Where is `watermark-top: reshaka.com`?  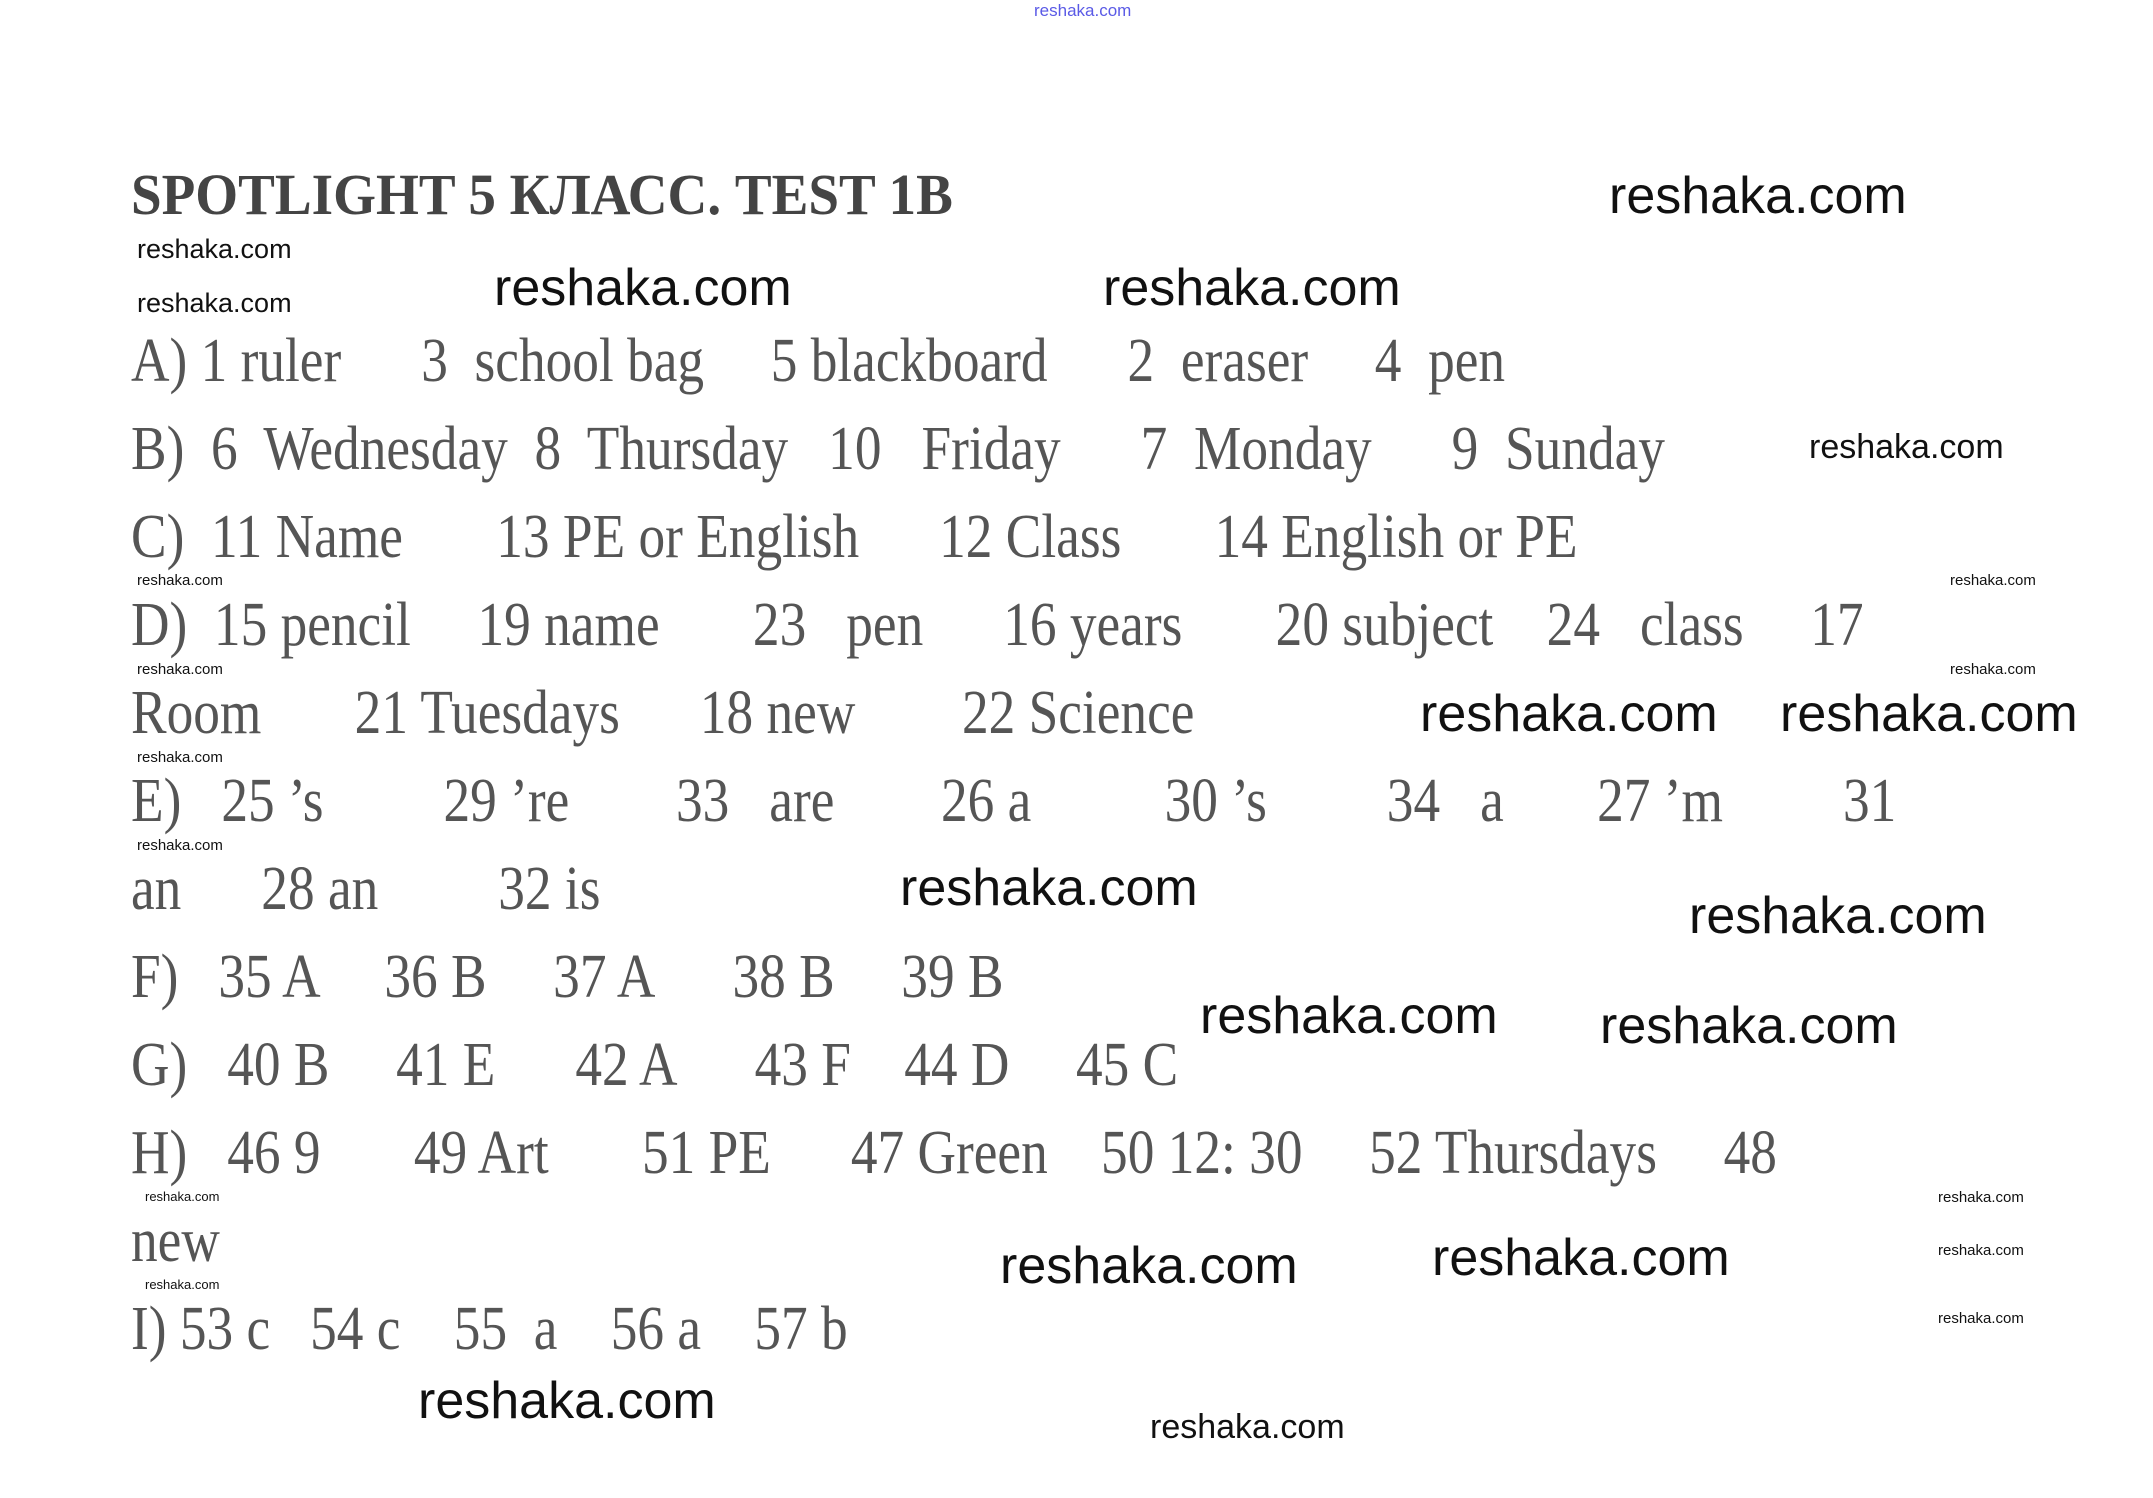 watermark-top: reshaka.com is located at coordinates (1083, 10).